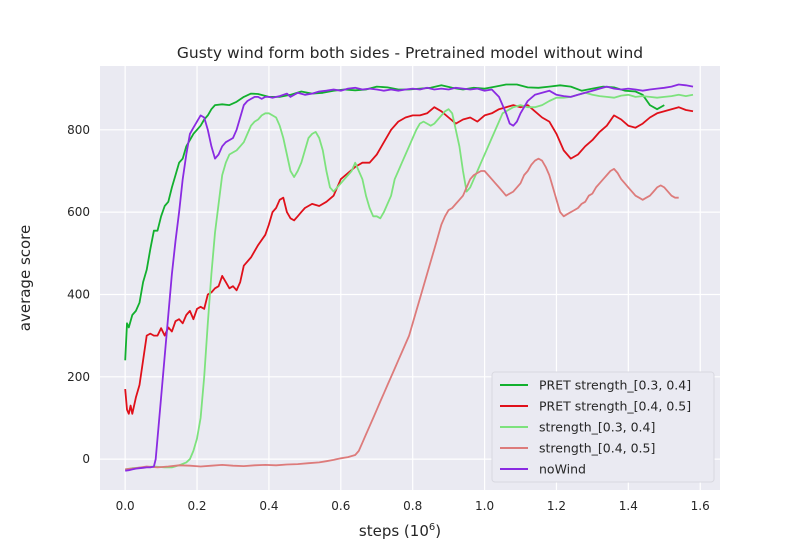 Image resolution: width=800 pixels, height=550 pixels. What do you see at coordinates (86, 459) in the screenshot?
I see `y-tick-label: 0` at bounding box center [86, 459].